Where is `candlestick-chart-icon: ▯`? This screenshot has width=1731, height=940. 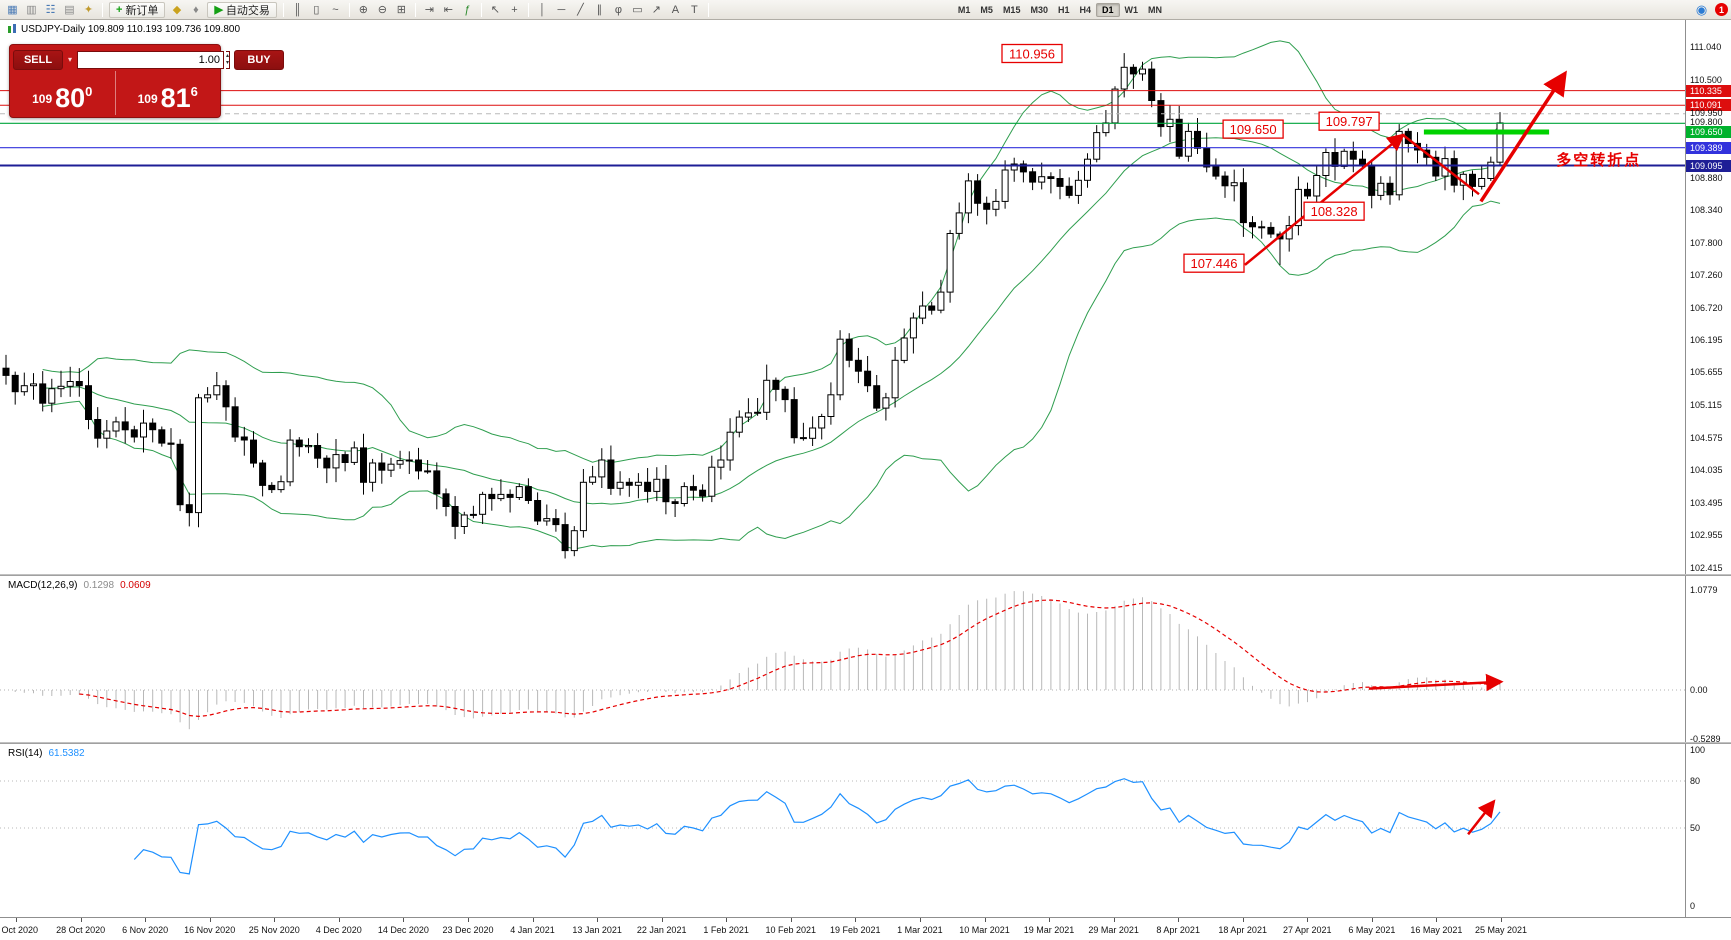
candlestick-chart-icon: ▯ is located at coordinates (316, 10).